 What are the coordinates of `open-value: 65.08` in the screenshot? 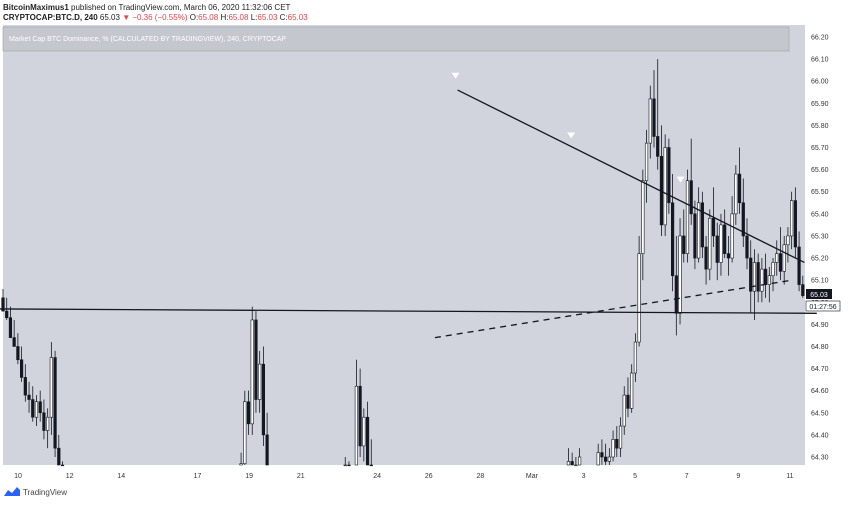 It's located at (208, 17).